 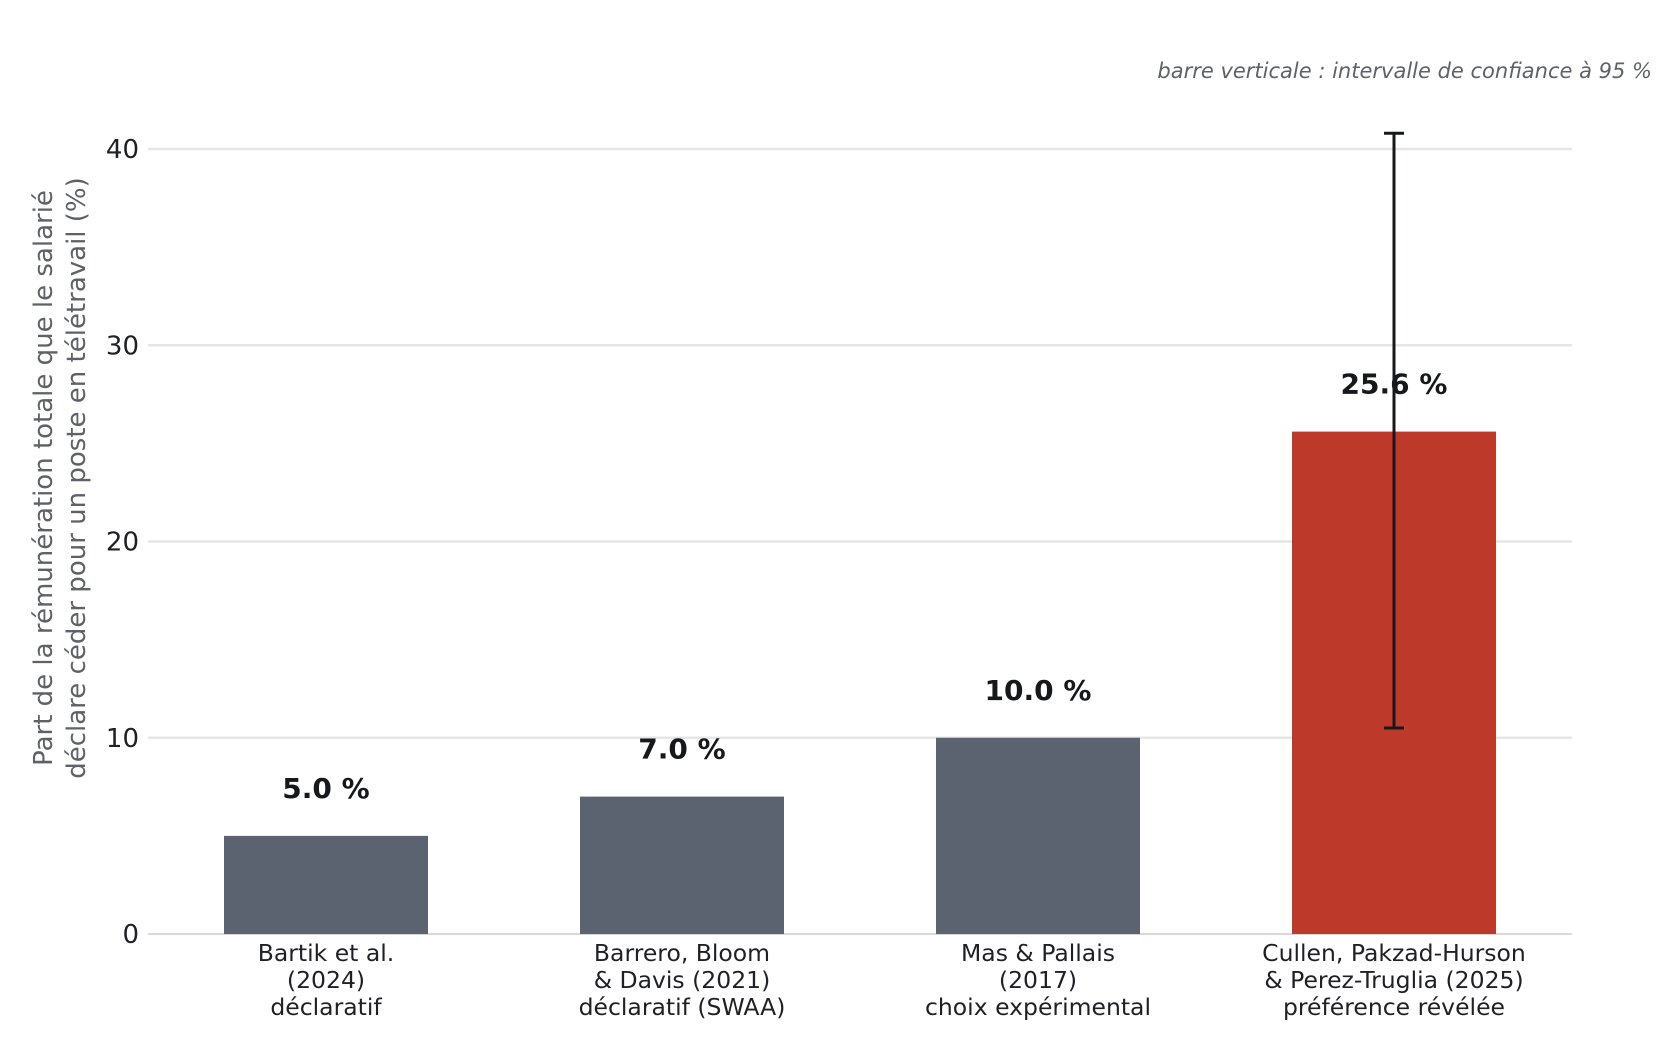 What do you see at coordinates (682, 1007) in the screenshot?
I see `category-label-line: déclaratif (SWAA)` at bounding box center [682, 1007].